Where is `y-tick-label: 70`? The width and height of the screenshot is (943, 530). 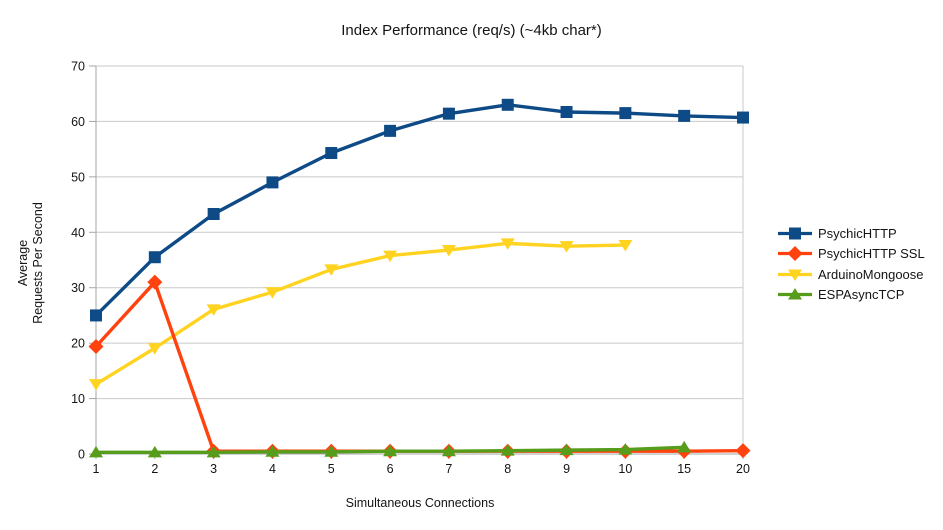
y-tick-label: 70 is located at coordinates (78, 67).